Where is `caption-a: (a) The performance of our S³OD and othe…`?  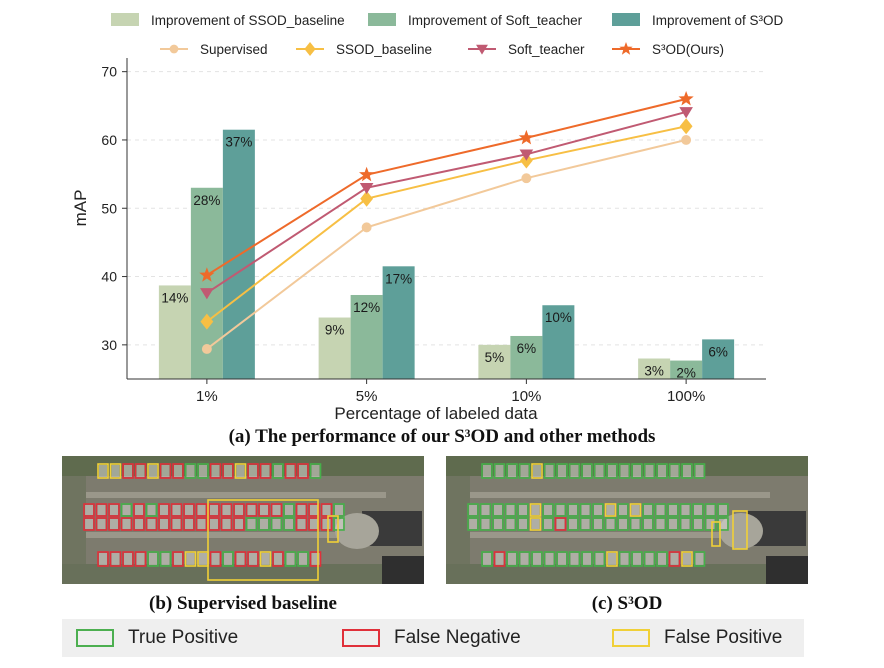 caption-a: (a) The performance of our S³OD and othe… is located at coordinates (442, 436).